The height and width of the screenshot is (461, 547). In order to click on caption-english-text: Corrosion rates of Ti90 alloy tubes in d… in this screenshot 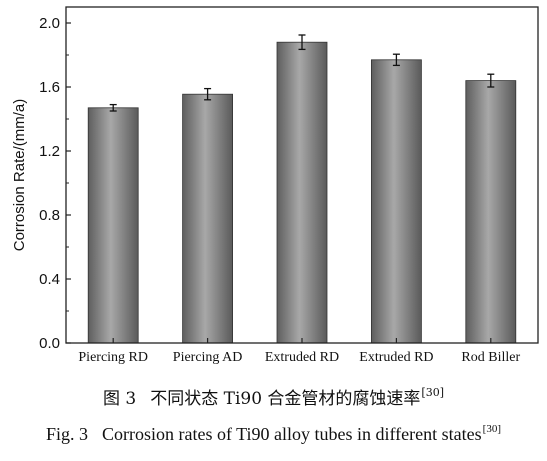, I will do `click(292, 434)`.